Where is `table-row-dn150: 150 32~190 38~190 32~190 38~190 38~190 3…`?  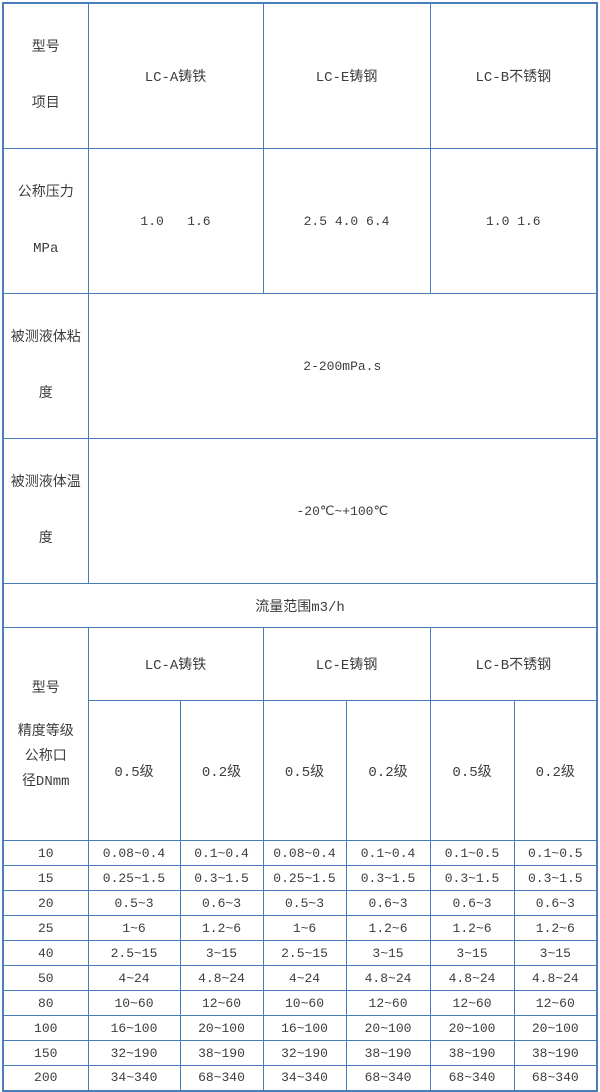 table-row-dn150: 150 32~190 38~190 32~190 38~190 38~190 3… is located at coordinates (300, 1053).